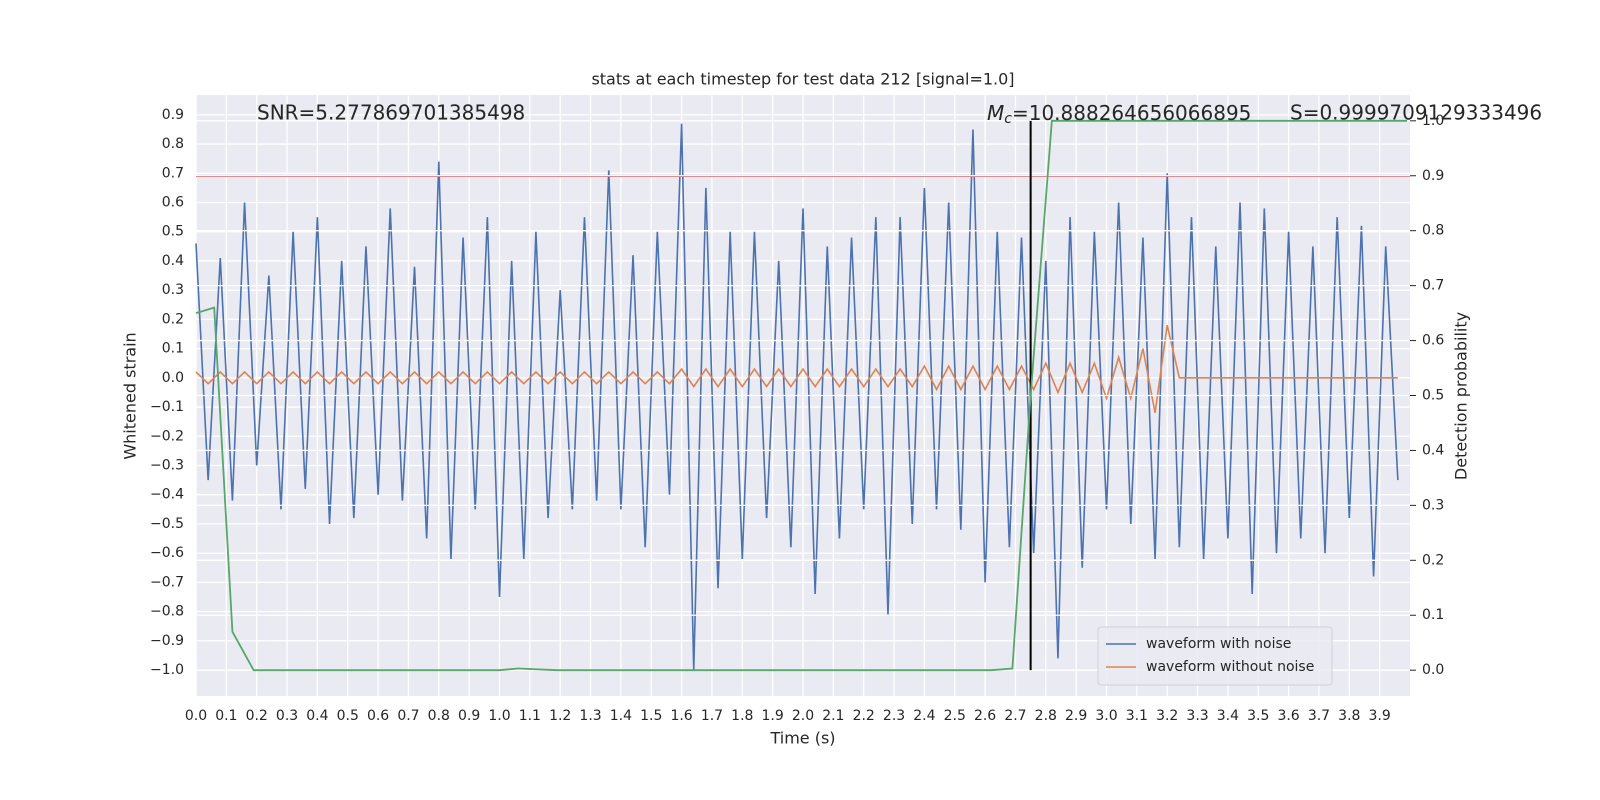 Image resolution: width=1600 pixels, height=800 pixels. I want to click on legend-box, so click(1215, 656).